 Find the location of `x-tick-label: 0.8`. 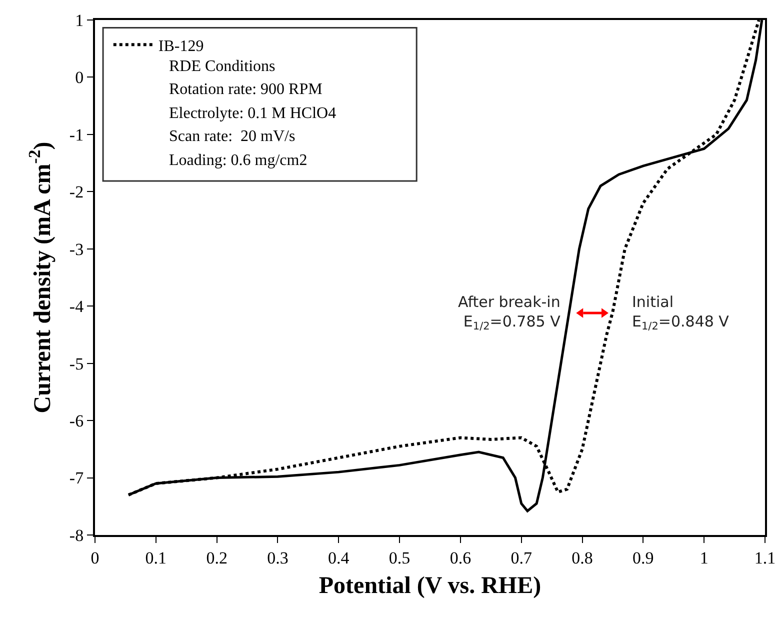

x-tick-label: 0.8 is located at coordinates (582, 558).